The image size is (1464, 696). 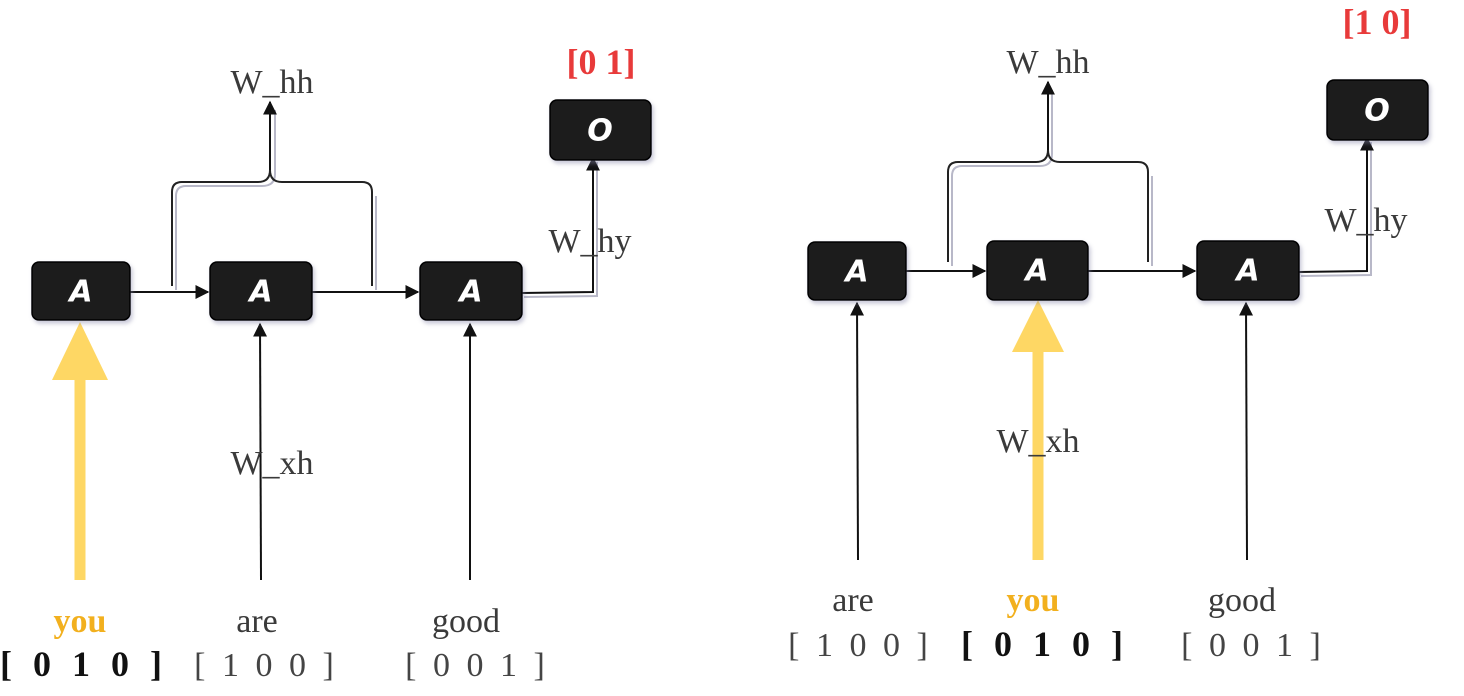 I want to click on right-wxh-label: W_xh, so click(x=1037, y=441).